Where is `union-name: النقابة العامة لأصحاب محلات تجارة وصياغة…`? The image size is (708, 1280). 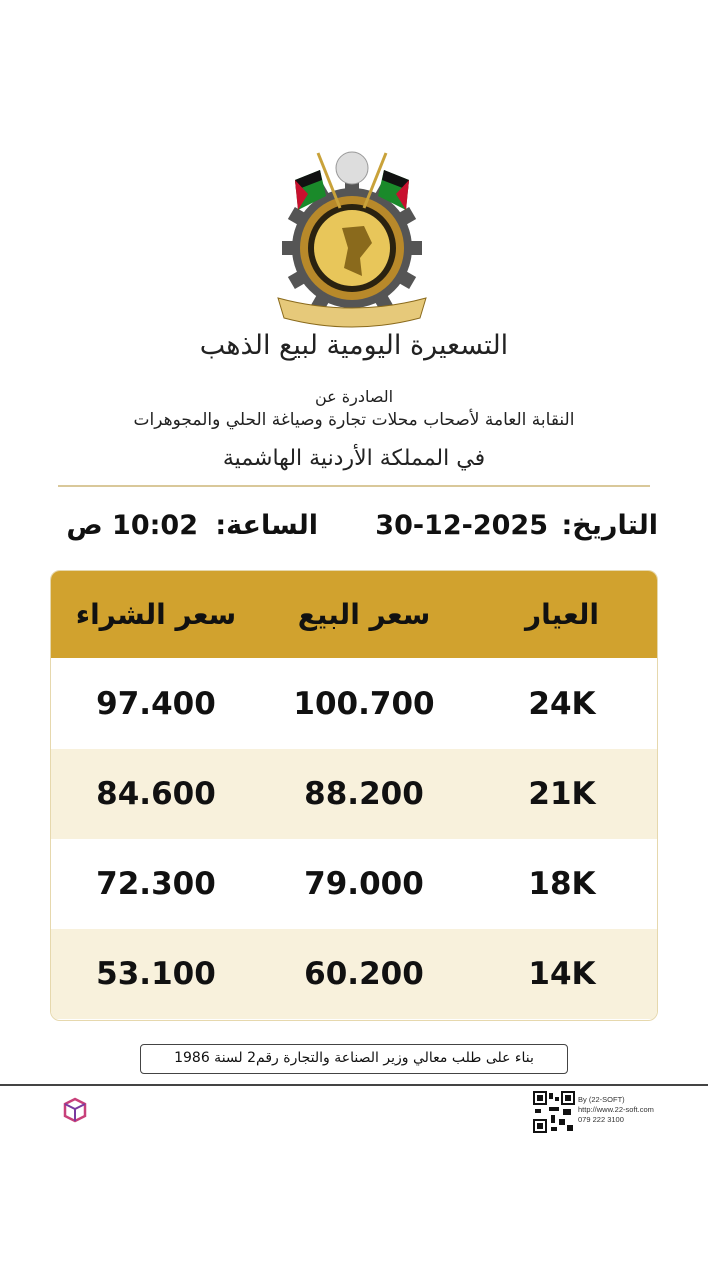
union-name: النقابة العامة لأصحاب محلات تجارة وصياغة… is located at coordinates (354, 420).